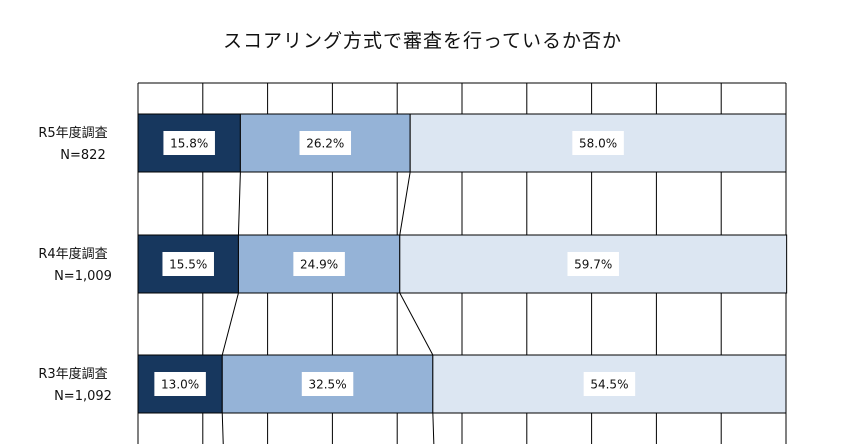 This screenshot has width=845, height=444. Describe the element at coordinates (422, 41) in the screenshot. I see `chart-title: スコアリング方式で審査を行っているか否か` at that location.